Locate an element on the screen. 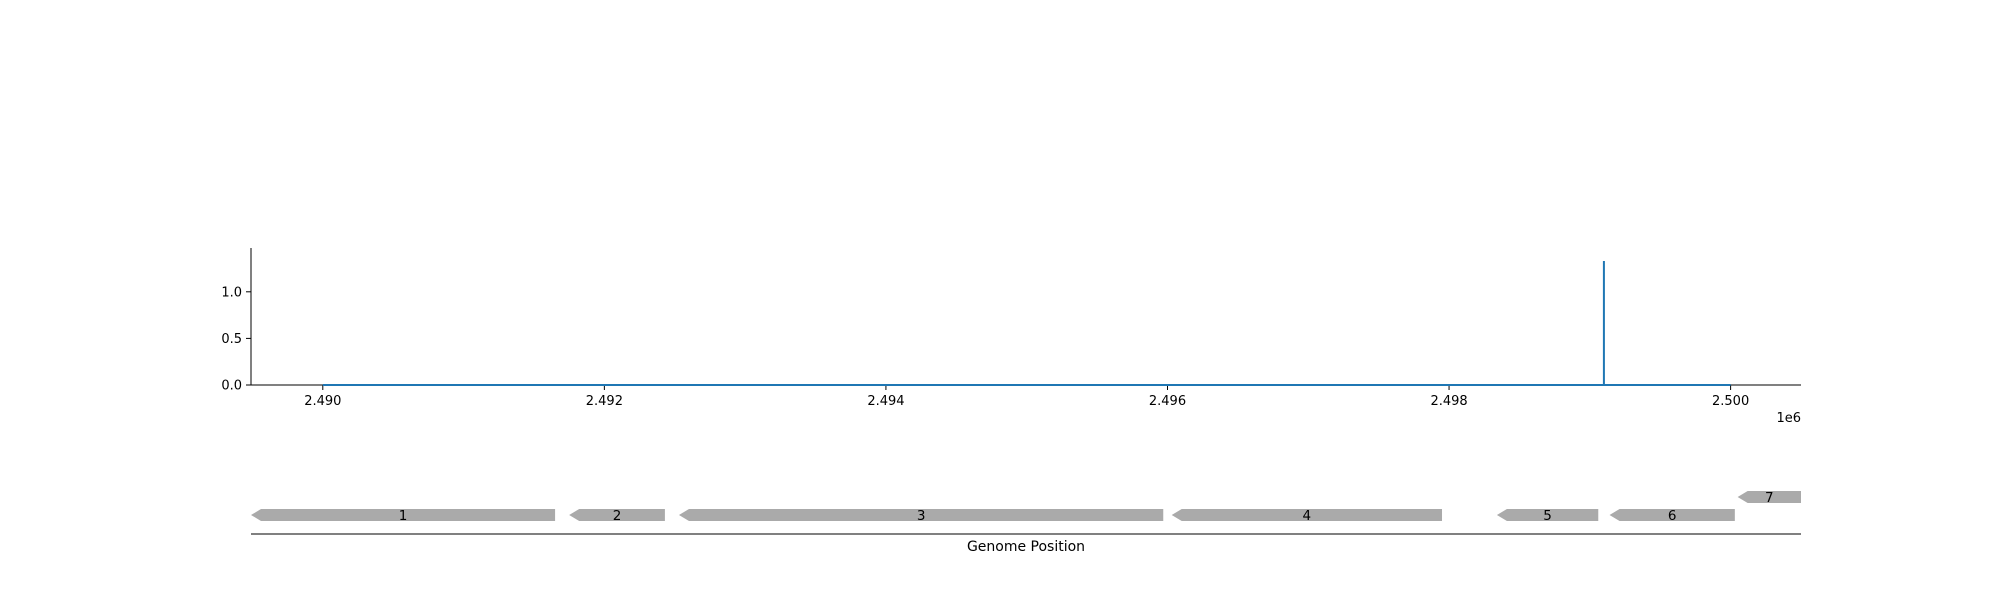 This screenshot has width=2000, height=600. gene-track: 1 2 3 4 5 6 7 Genome Position is located at coordinates (1026, 522).